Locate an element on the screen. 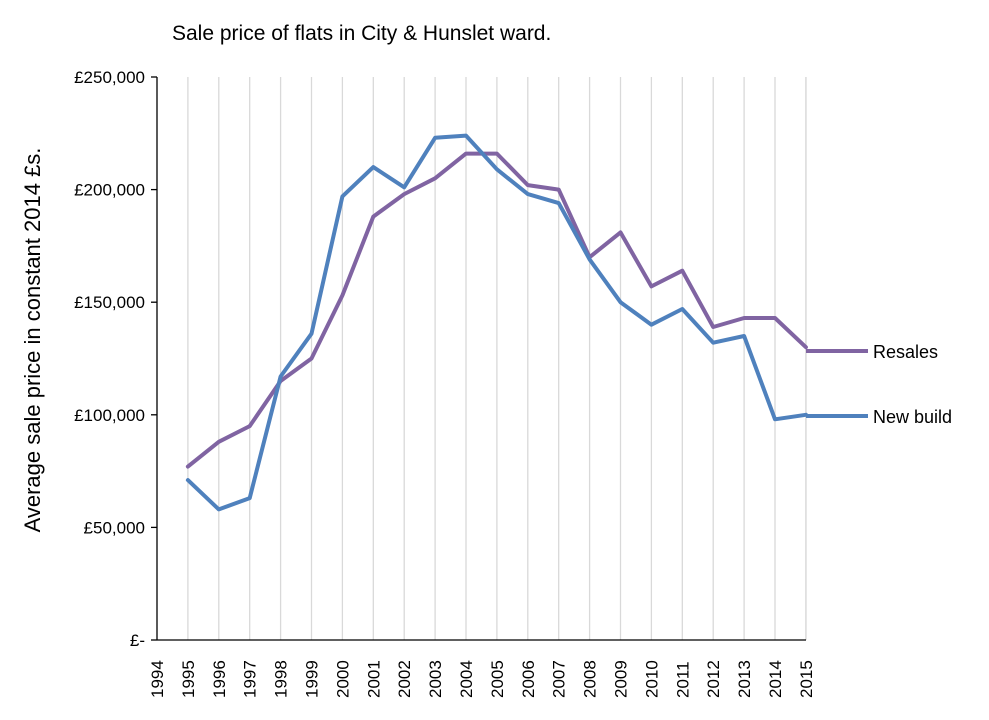 The height and width of the screenshot is (720, 989). x-tick-label: 2001 is located at coordinates (373, 679).